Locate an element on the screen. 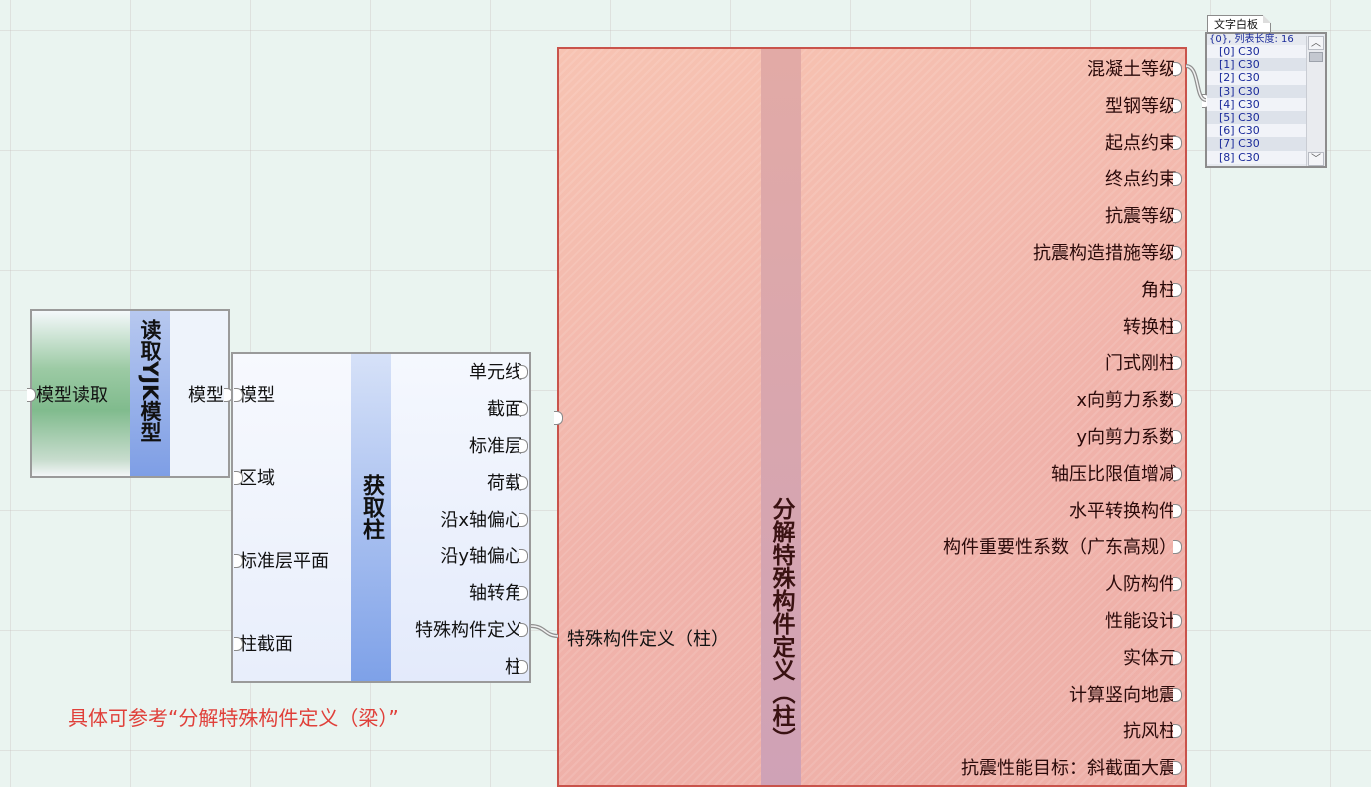 This screenshot has height=787, width=1371. text-panel-row: [0] C30 is located at coordinates (1259, 52).